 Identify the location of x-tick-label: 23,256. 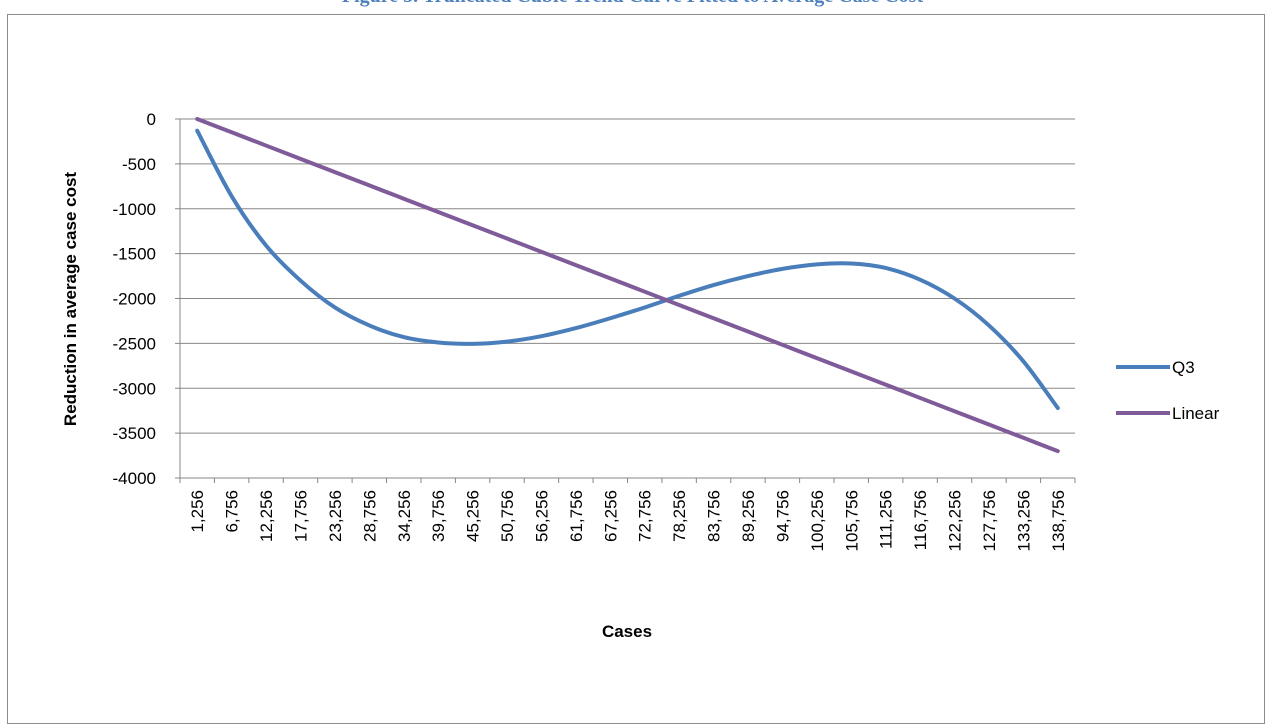
(335, 516).